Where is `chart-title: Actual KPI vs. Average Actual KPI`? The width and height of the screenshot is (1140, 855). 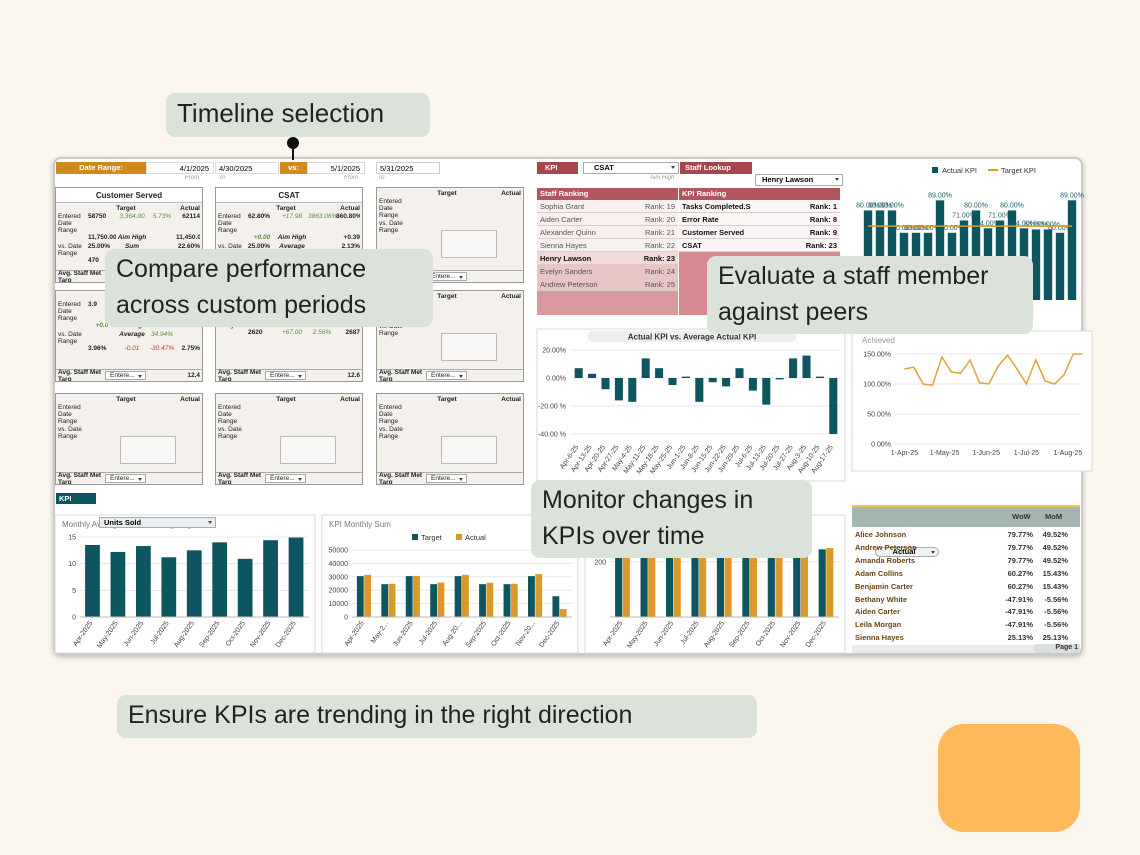 chart-title: Actual KPI vs. Average Actual KPI is located at coordinates (692, 337).